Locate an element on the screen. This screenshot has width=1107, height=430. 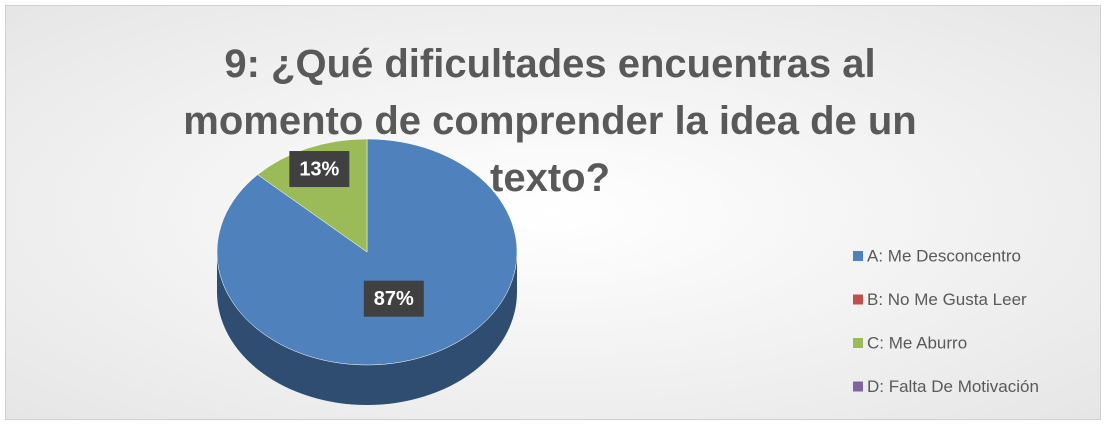
labels: 87% 13% is located at coordinates (356, 234).